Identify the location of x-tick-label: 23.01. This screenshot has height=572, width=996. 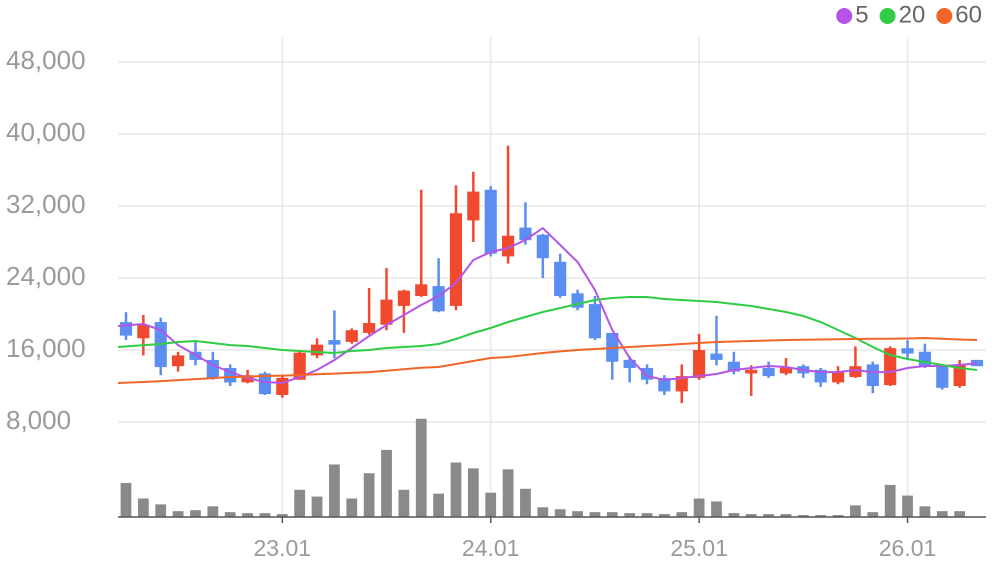
(283, 548).